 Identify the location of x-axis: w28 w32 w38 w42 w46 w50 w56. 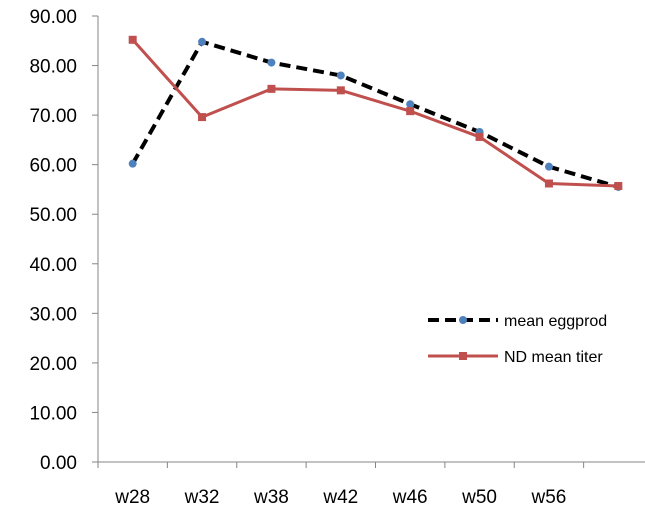
(371, 484).